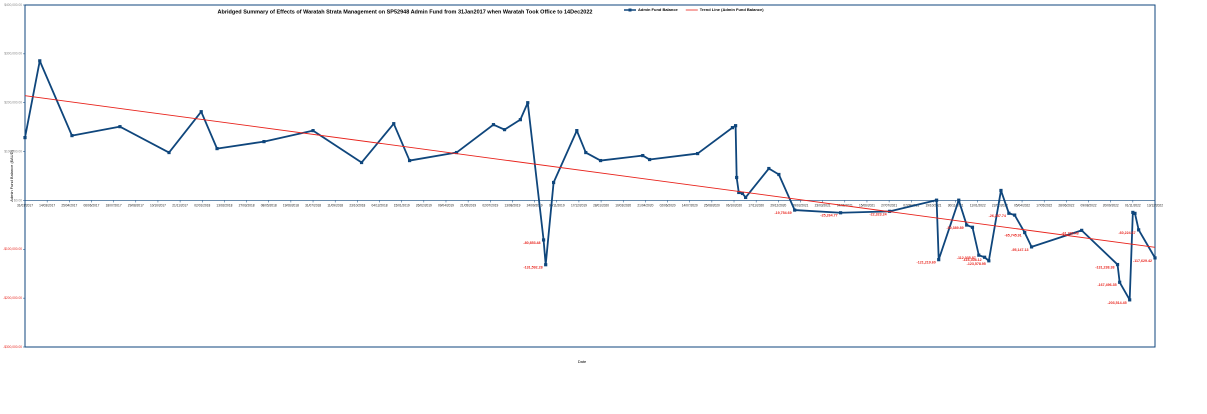 The height and width of the screenshot is (414, 1207). What do you see at coordinates (269, 205) in the screenshot?
I see `x-tick-label: 08/05/2018` at bounding box center [269, 205].